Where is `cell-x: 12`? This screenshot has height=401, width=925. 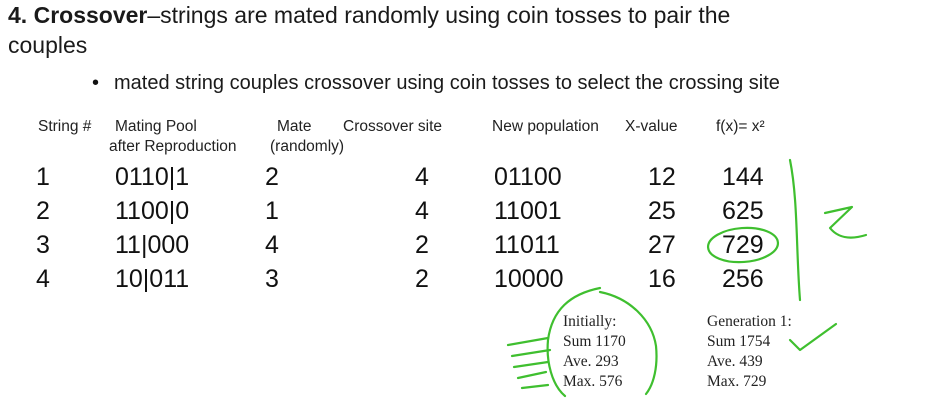
cell-x: 12 is located at coordinates (662, 177).